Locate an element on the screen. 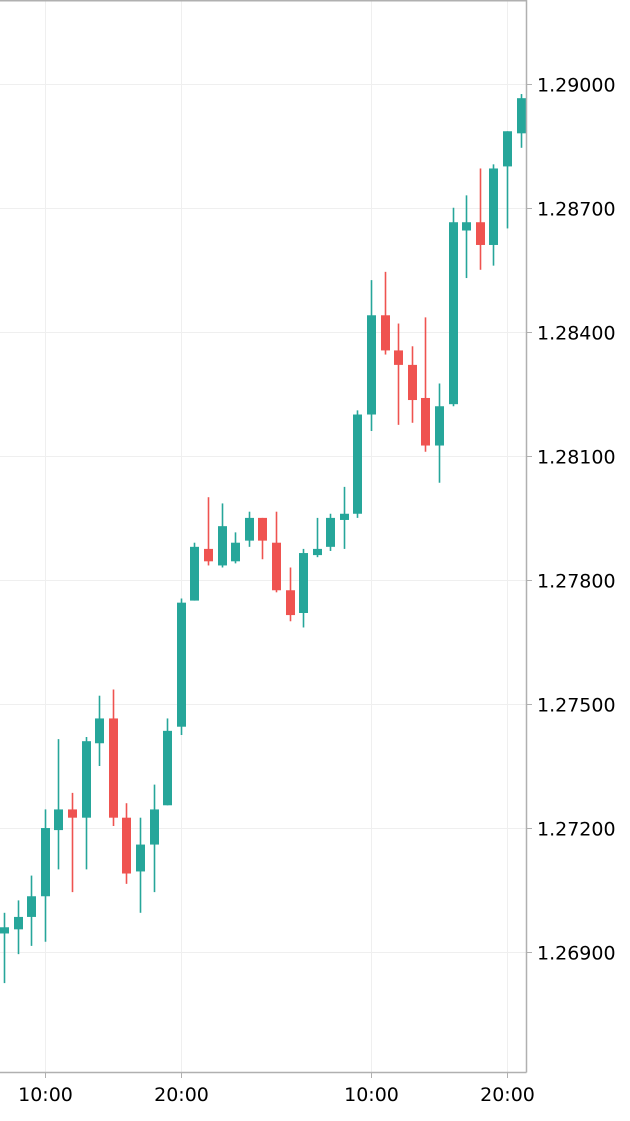 This screenshot has height=1121, width=630. y-tick-label: 1.28700 is located at coordinates (576, 210).